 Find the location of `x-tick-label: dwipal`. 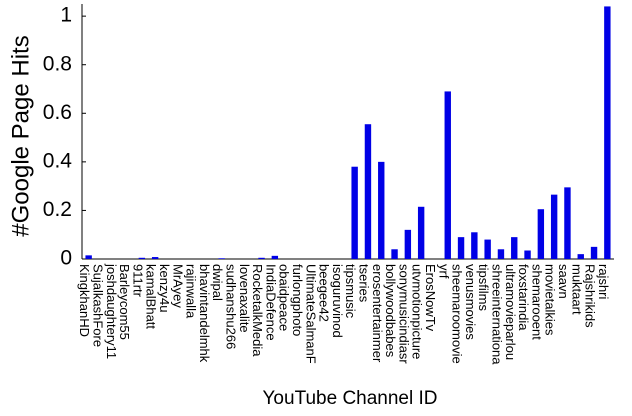

x-tick-label: dwipal is located at coordinates (217, 282).